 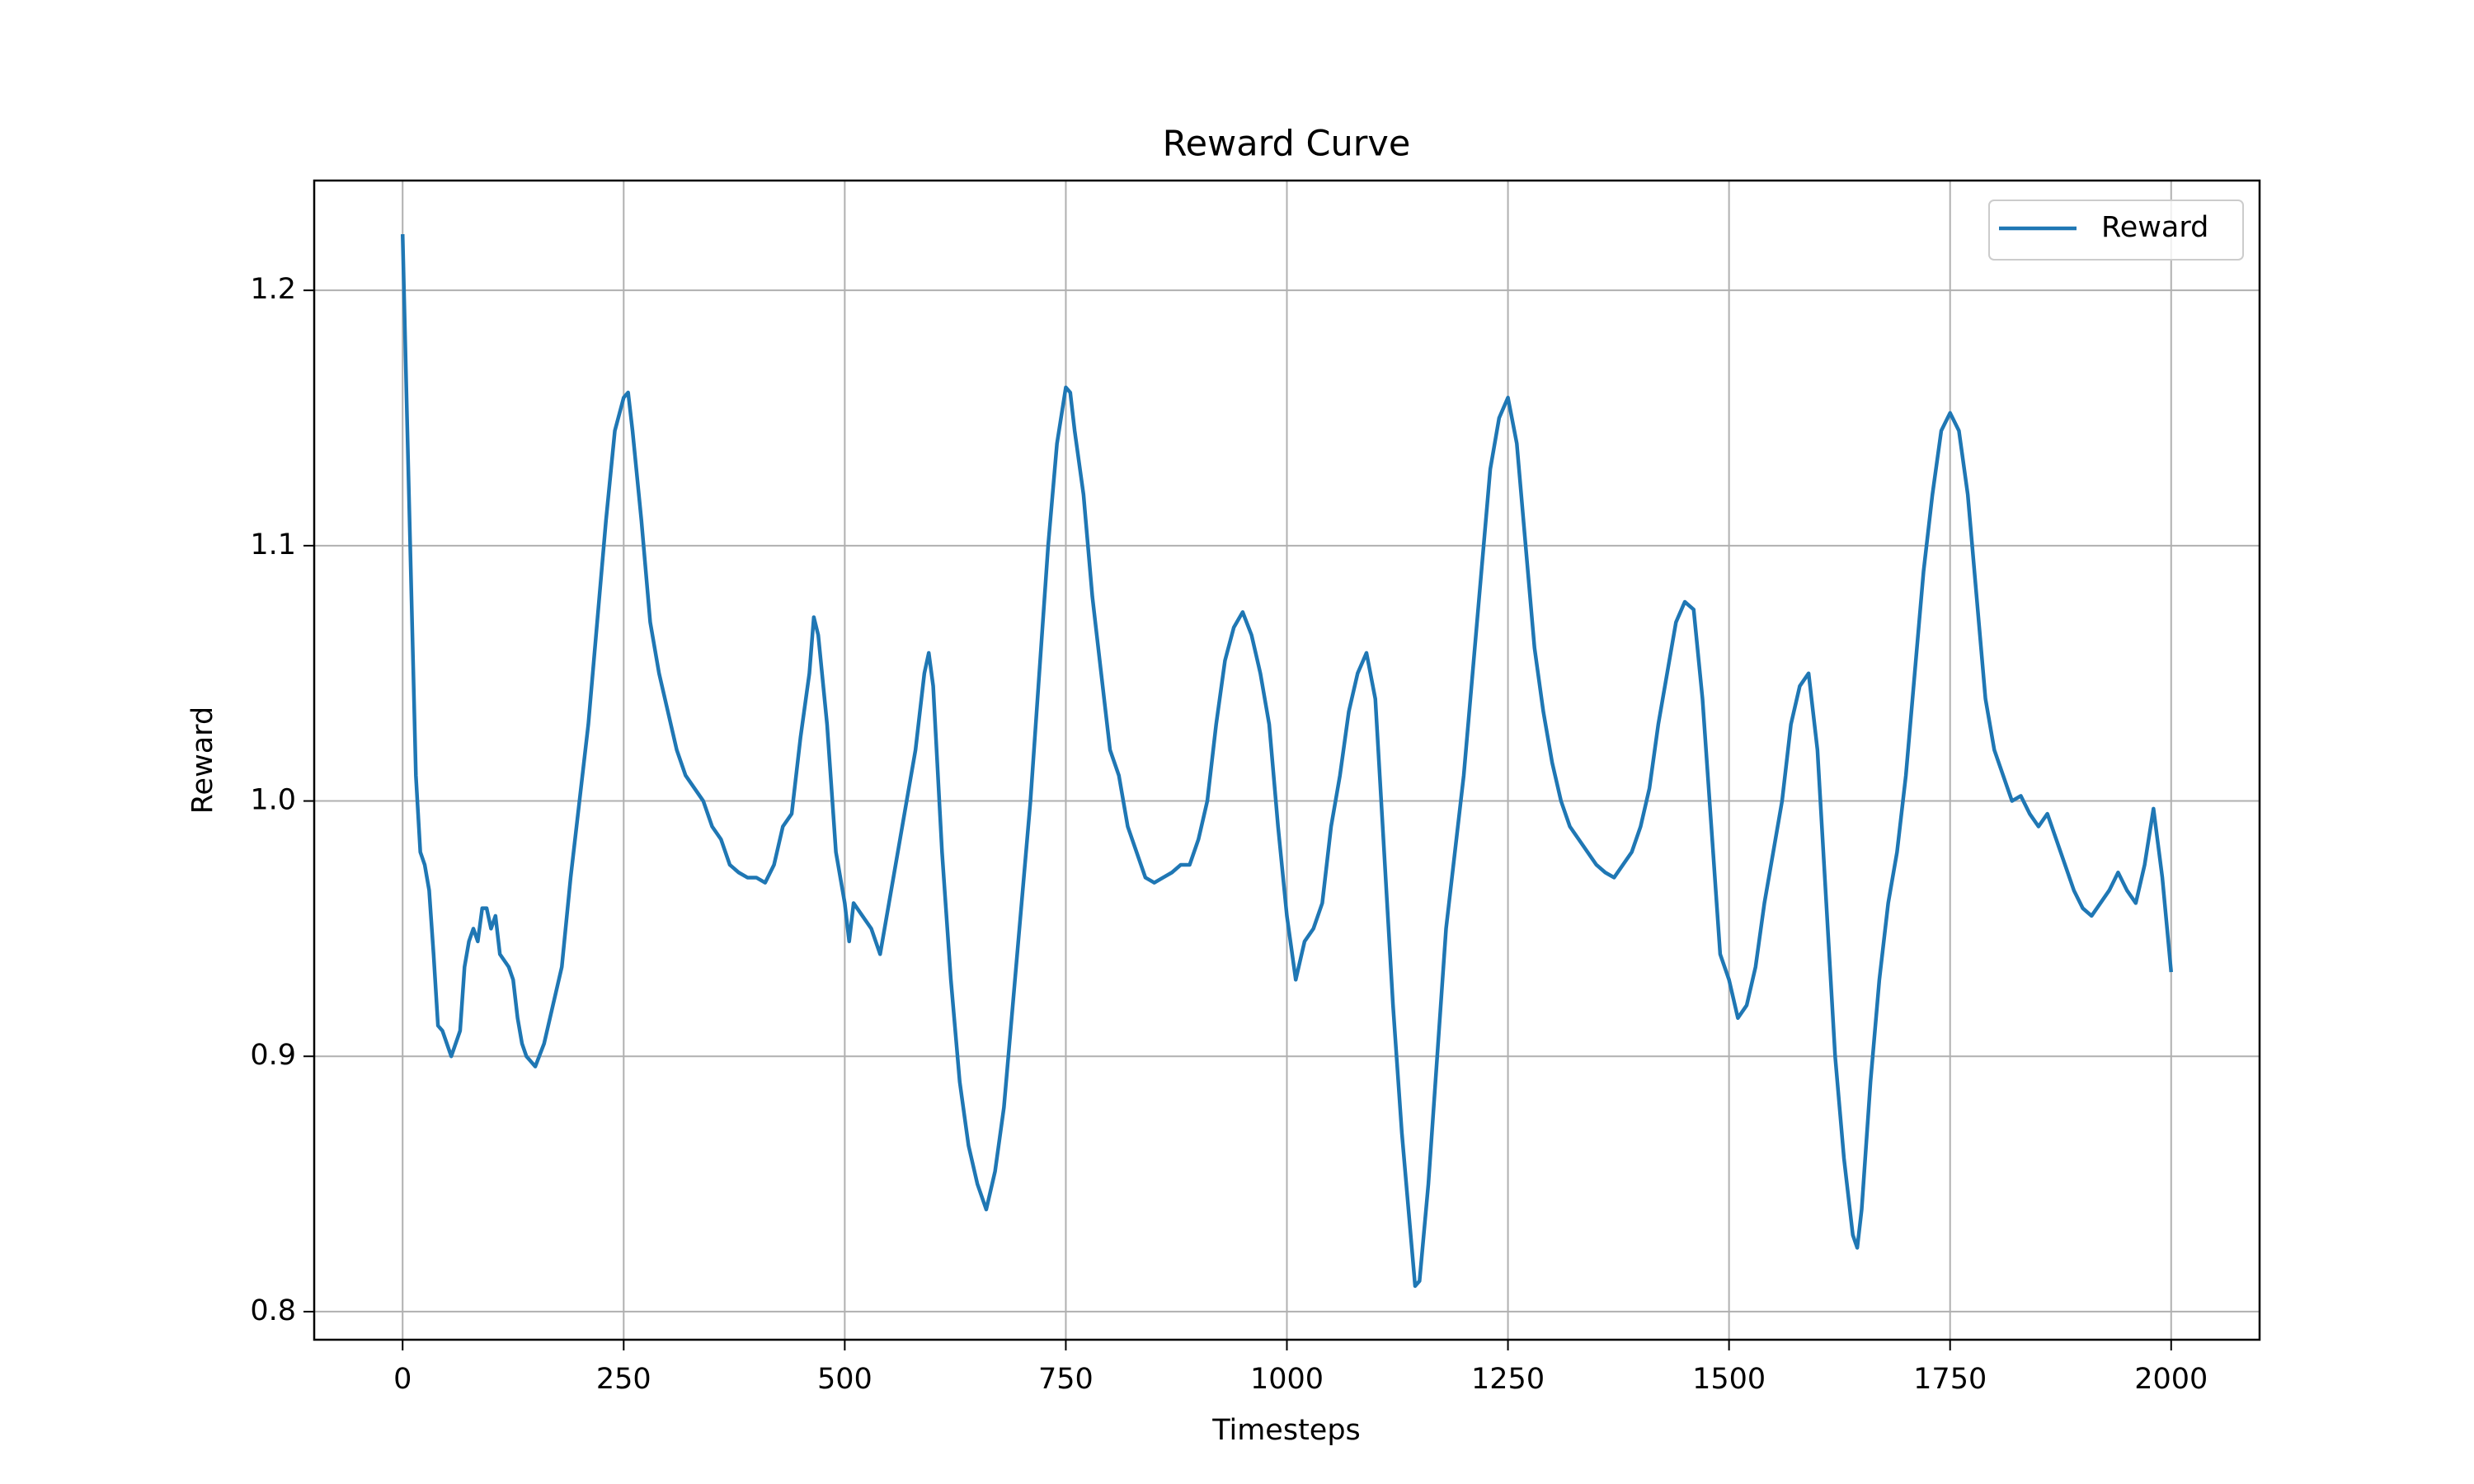 I want to click on y-axis-label: Reward, so click(x=202, y=760).